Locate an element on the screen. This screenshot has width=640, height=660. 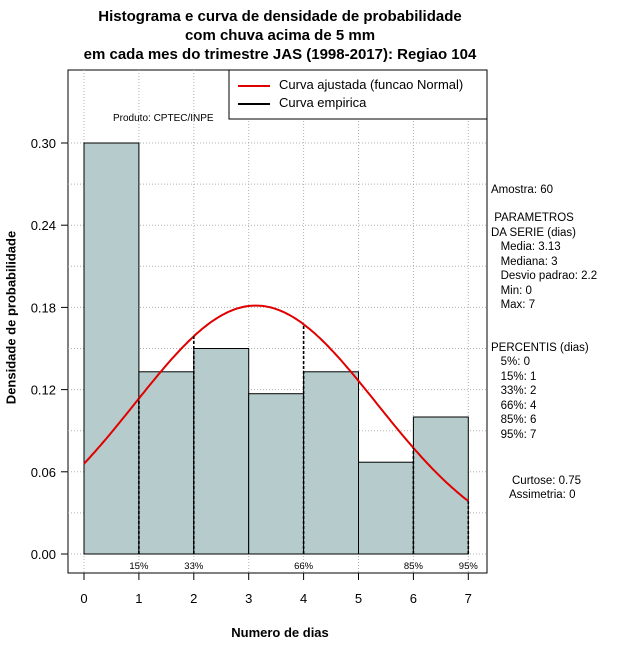
percentiles-title: PERCENTIS (dias) is located at coordinates (540, 348).